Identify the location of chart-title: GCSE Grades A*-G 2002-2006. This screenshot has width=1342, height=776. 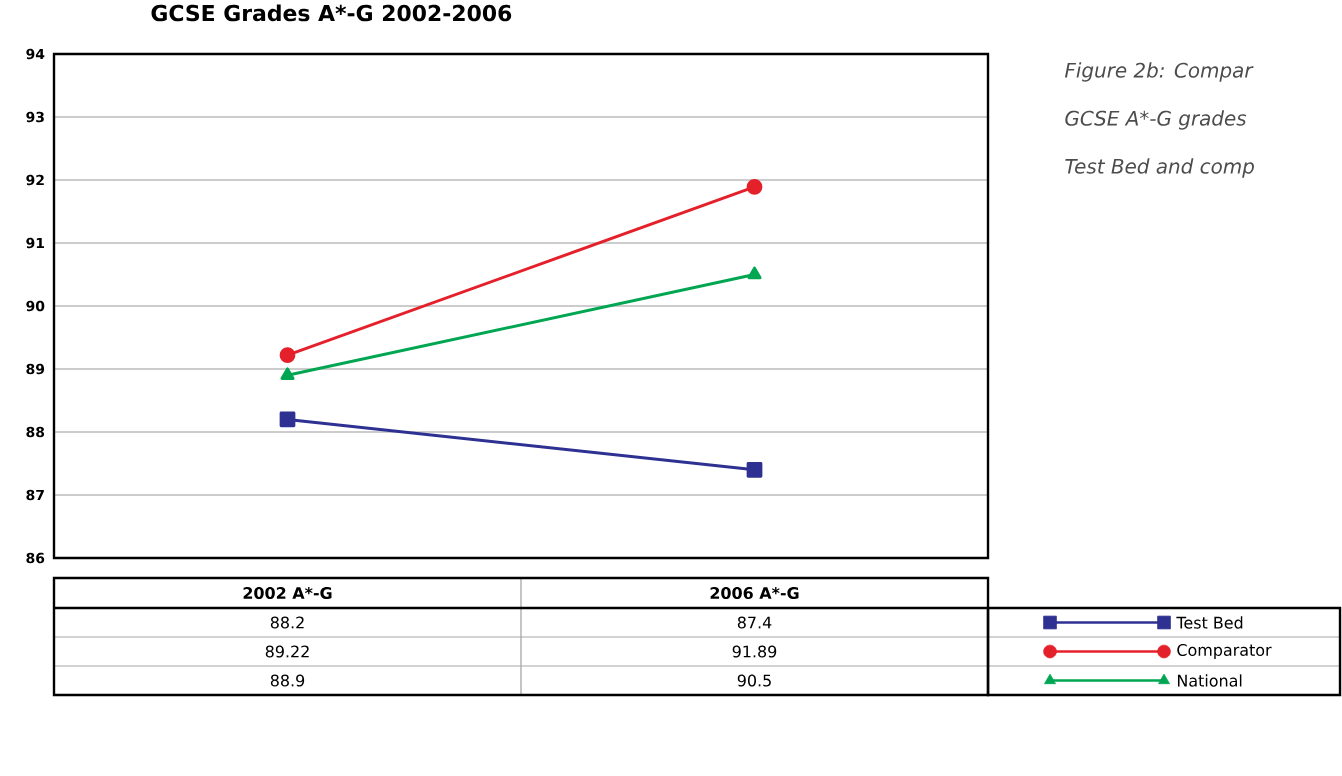
(331, 13).